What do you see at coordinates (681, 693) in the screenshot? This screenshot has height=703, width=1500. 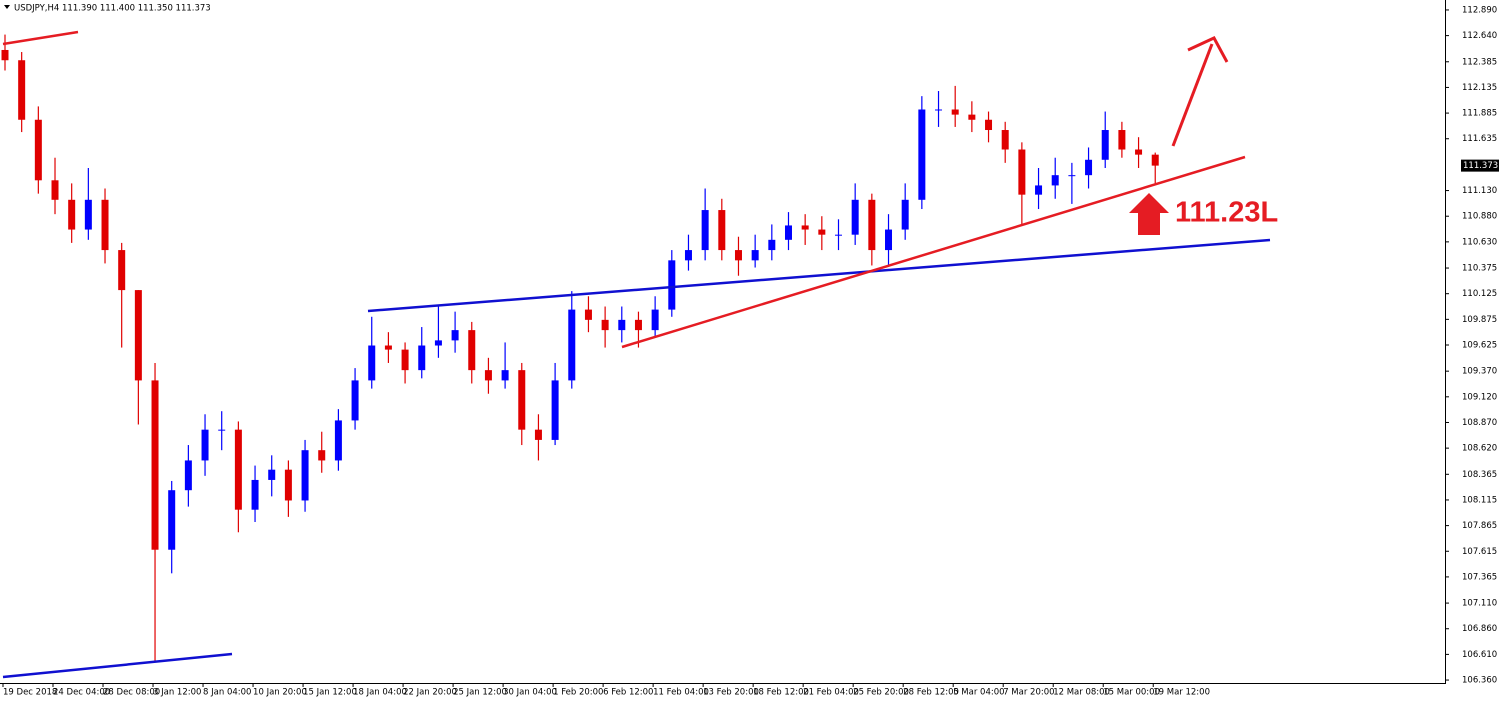 I see `x-tick-label: 11 Feb 04:00` at bounding box center [681, 693].